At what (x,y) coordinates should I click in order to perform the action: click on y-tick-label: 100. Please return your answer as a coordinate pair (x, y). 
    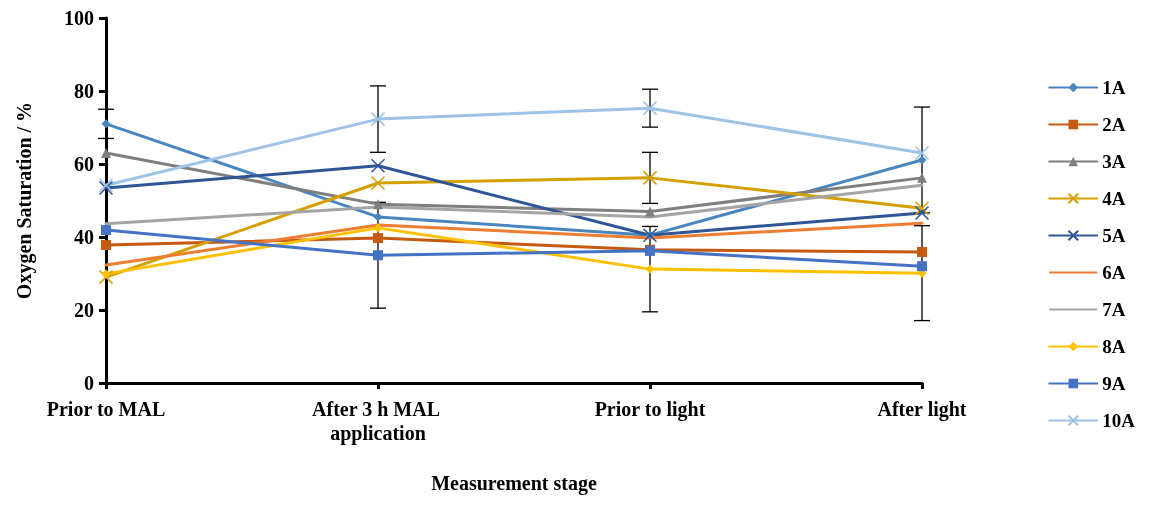
    Looking at the image, I should click on (79, 18).